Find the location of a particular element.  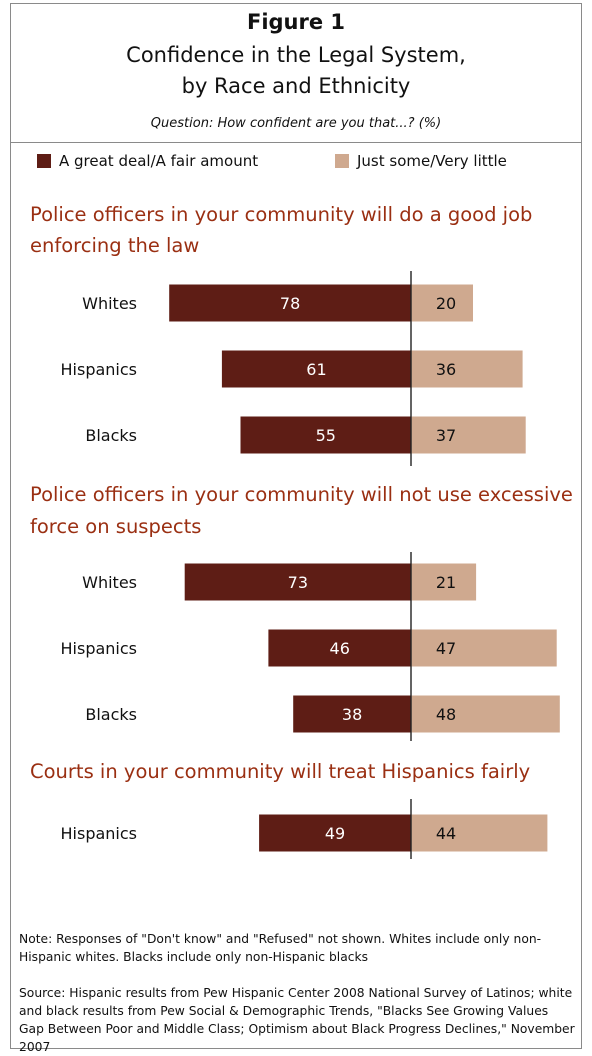

figure-subtitle-line-2: by Race and Ethnicity is located at coordinates (296, 86).